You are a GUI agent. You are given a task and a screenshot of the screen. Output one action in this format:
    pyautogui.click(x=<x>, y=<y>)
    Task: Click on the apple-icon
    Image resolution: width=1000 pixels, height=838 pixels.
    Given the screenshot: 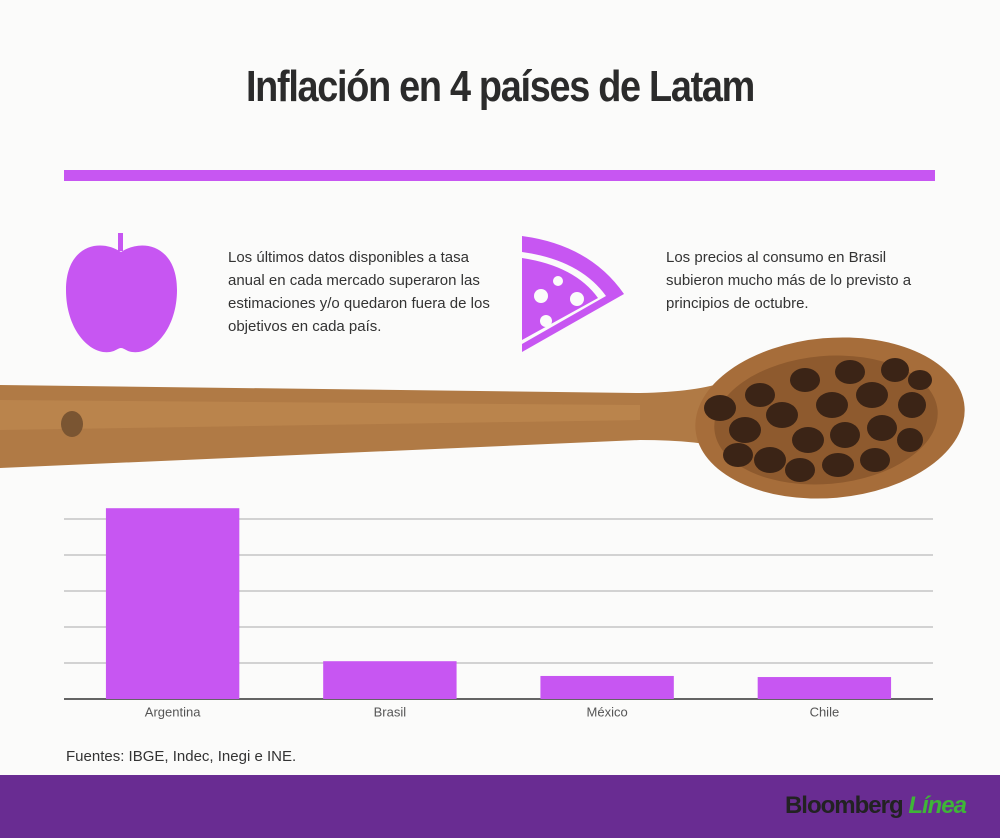 What is the action you would take?
    pyautogui.click(x=121, y=293)
    